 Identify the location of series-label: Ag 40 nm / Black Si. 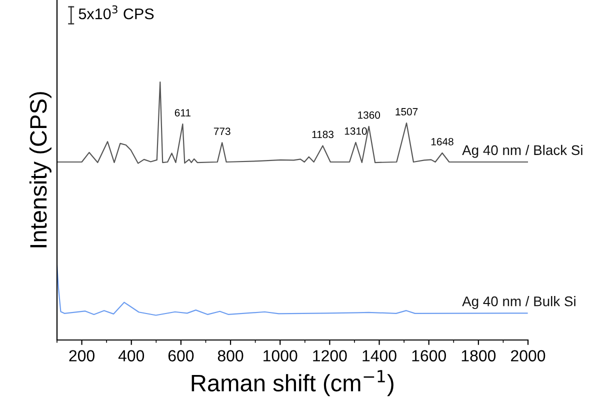
(522, 151).